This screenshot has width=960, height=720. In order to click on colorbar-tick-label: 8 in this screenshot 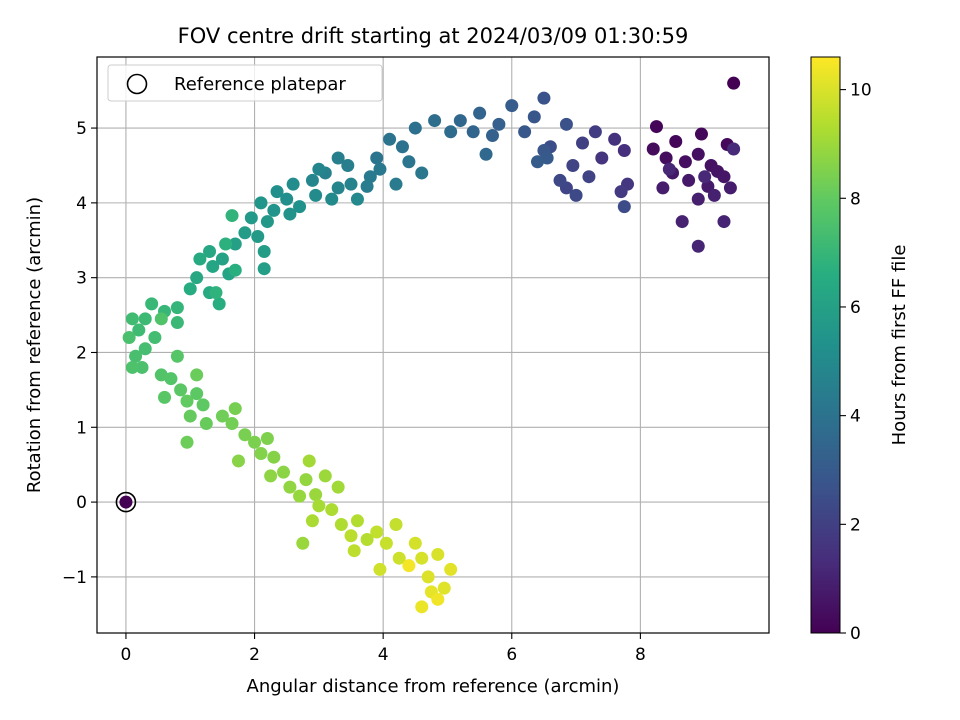, I will do `click(855, 199)`.